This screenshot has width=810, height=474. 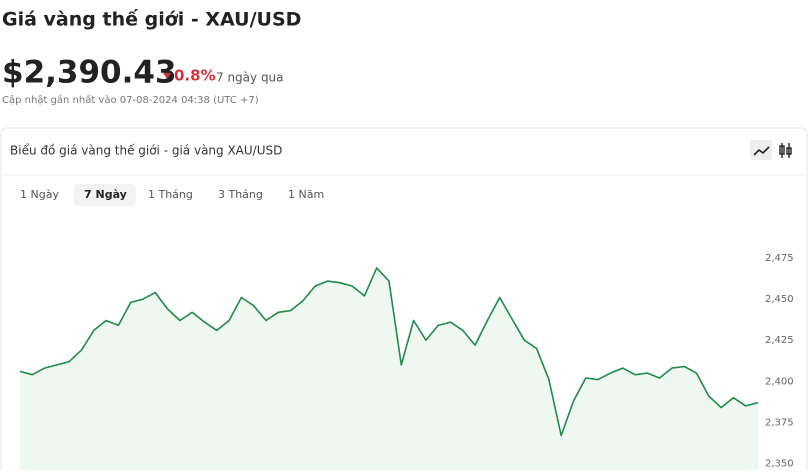 What do you see at coordinates (250, 78) in the screenshot?
I see `period: 7 ngày qua` at bounding box center [250, 78].